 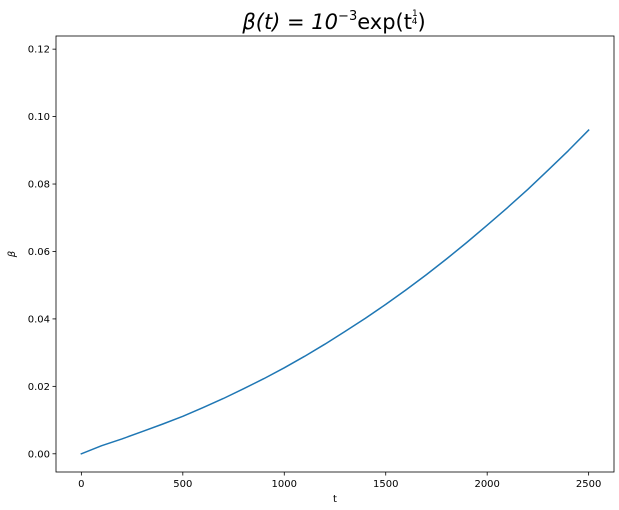 I want to click on chart-title-exponent: −3, so click(x=347, y=16).